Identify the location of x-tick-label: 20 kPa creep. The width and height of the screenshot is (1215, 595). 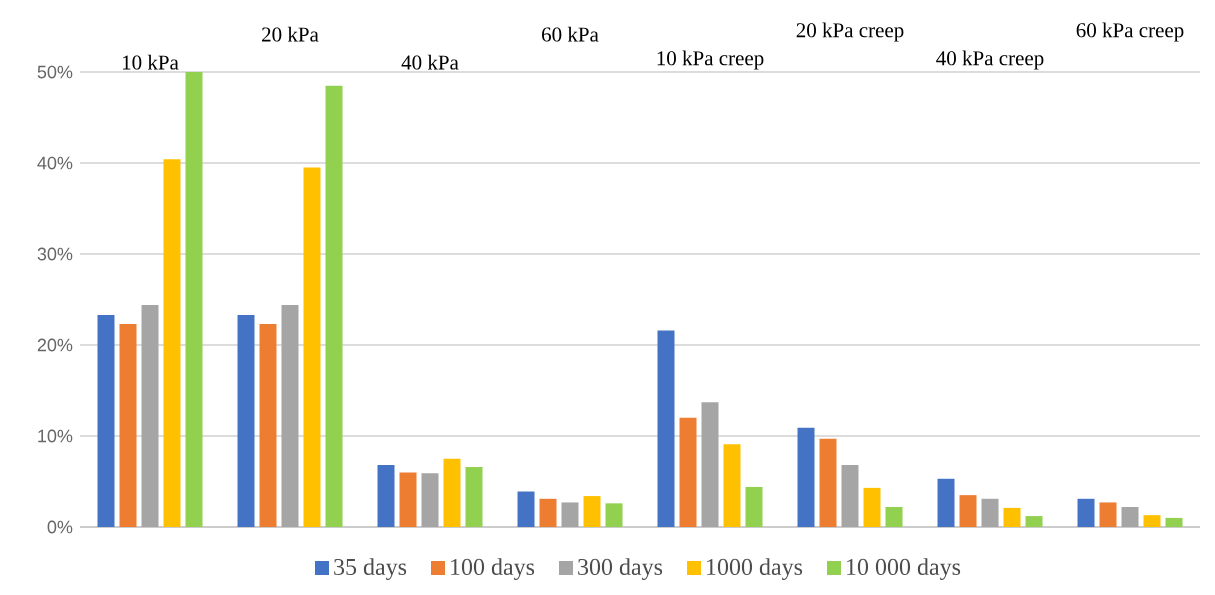
(850, 32).